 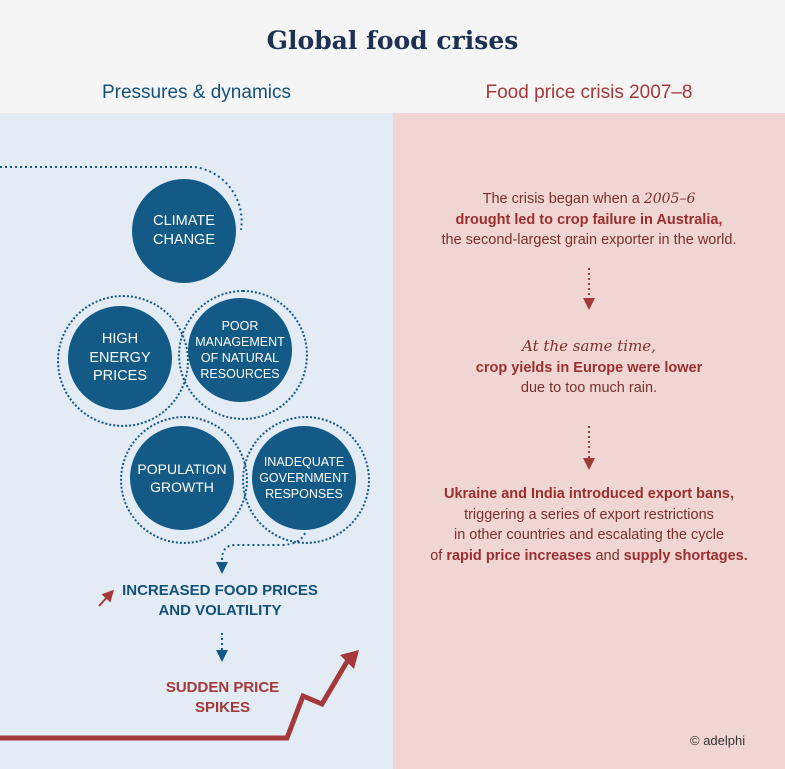 What do you see at coordinates (349, 659) in the screenshot?
I see `price-spike-arrowhead` at bounding box center [349, 659].